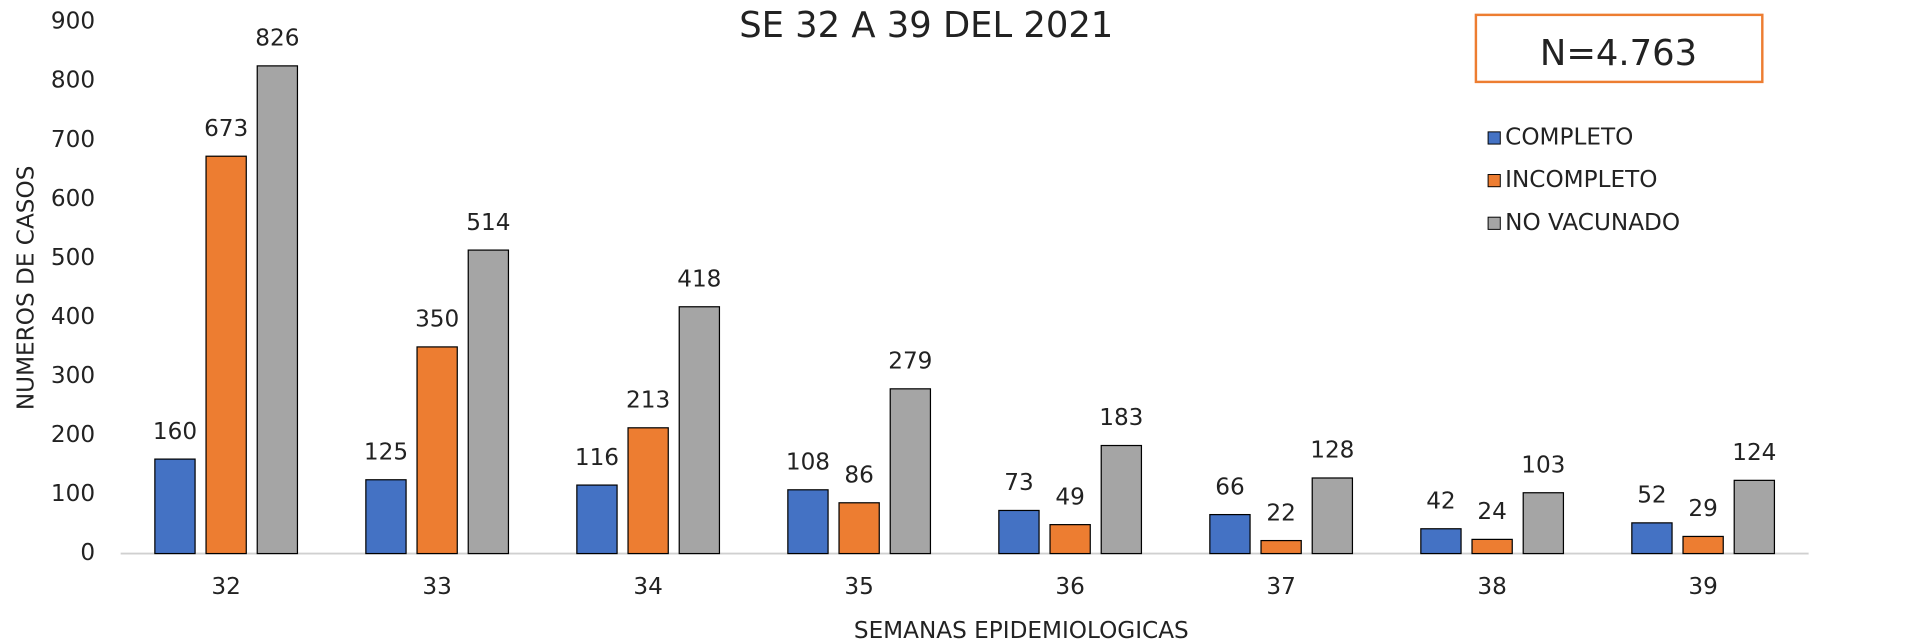 This screenshot has height=644, width=1911. I want to click on y-tick-label: 0, so click(87, 553).